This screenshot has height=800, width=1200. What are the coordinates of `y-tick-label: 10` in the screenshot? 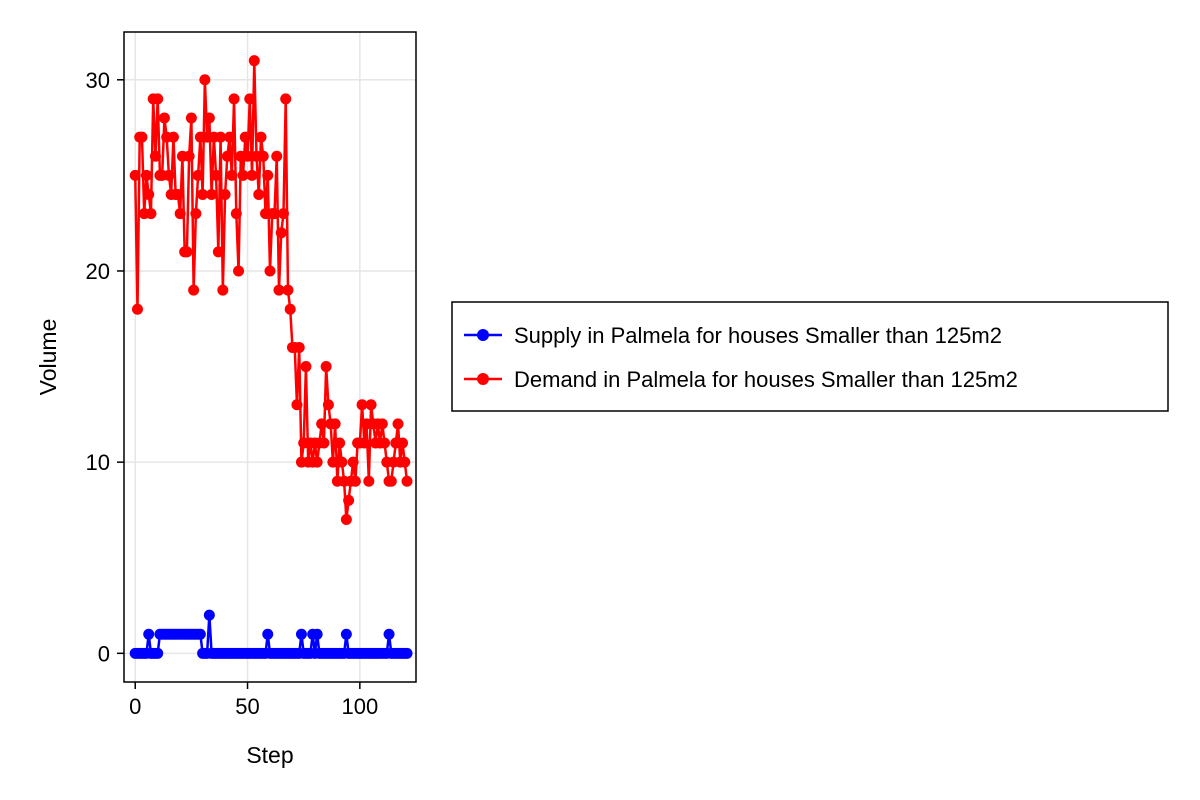 It's located at (98, 462).